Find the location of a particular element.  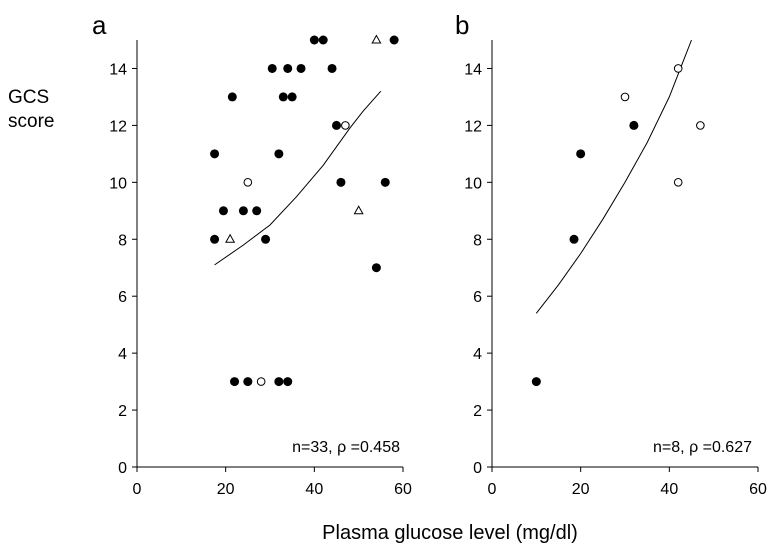

y-axis-label-line1: GCS is located at coordinates (28, 97).